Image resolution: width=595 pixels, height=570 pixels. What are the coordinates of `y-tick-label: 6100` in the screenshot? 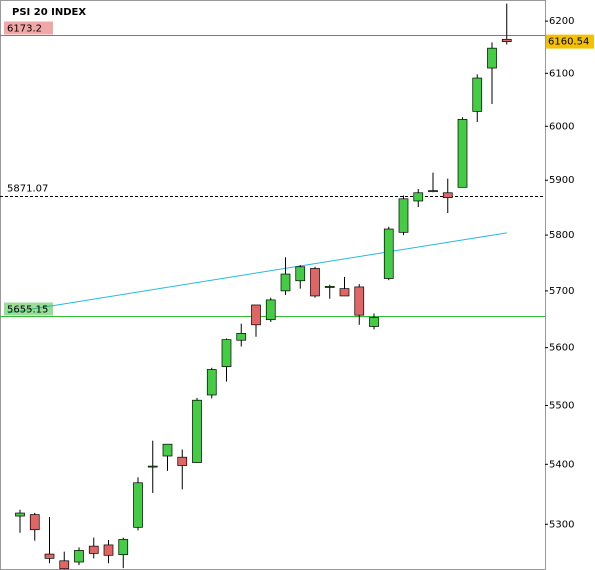 It's located at (561, 73).